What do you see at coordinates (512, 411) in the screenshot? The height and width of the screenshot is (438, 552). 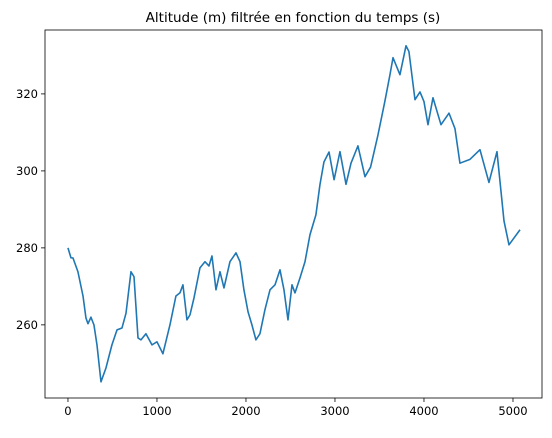 I see `x-tick-label: 5000` at bounding box center [512, 411].